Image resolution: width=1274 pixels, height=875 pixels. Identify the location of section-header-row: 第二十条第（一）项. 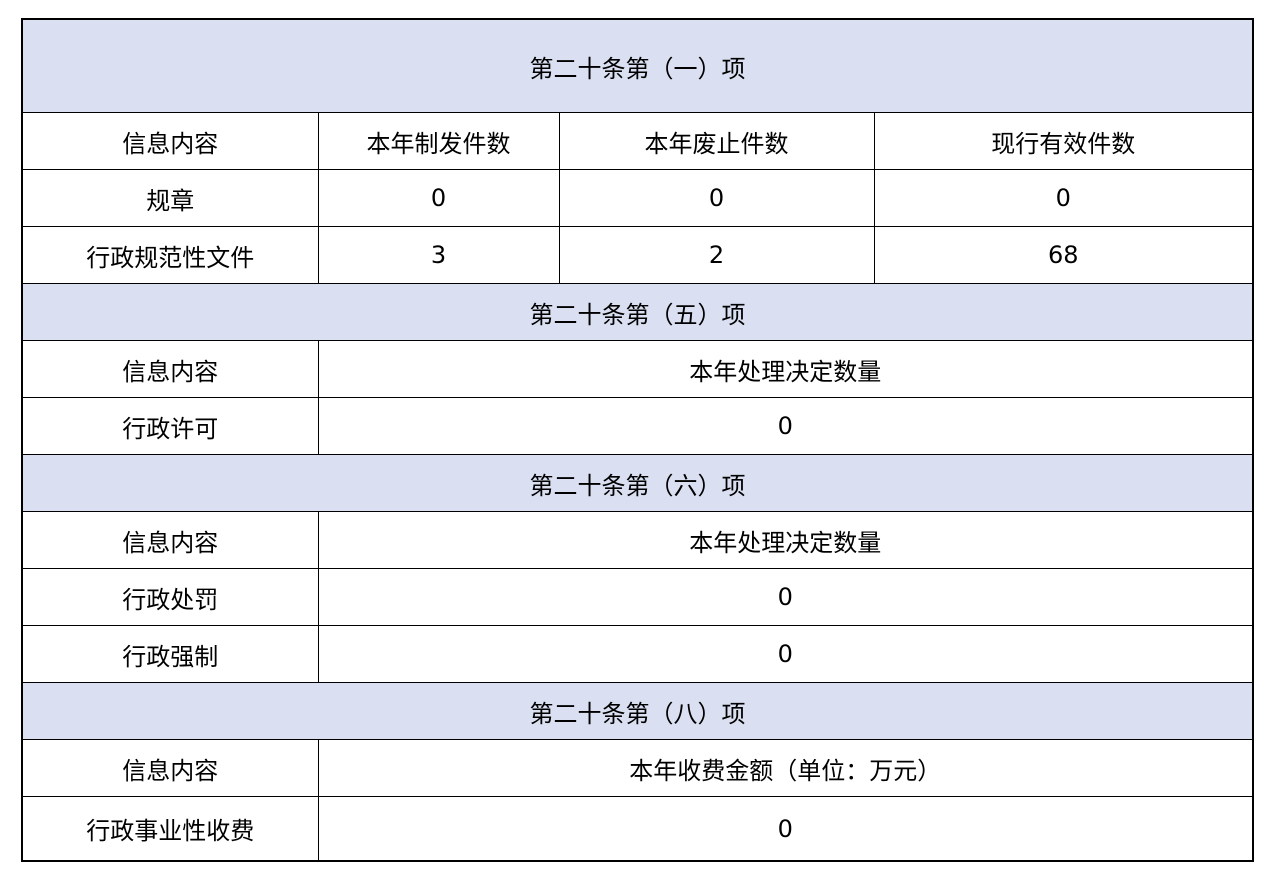
(637, 65).